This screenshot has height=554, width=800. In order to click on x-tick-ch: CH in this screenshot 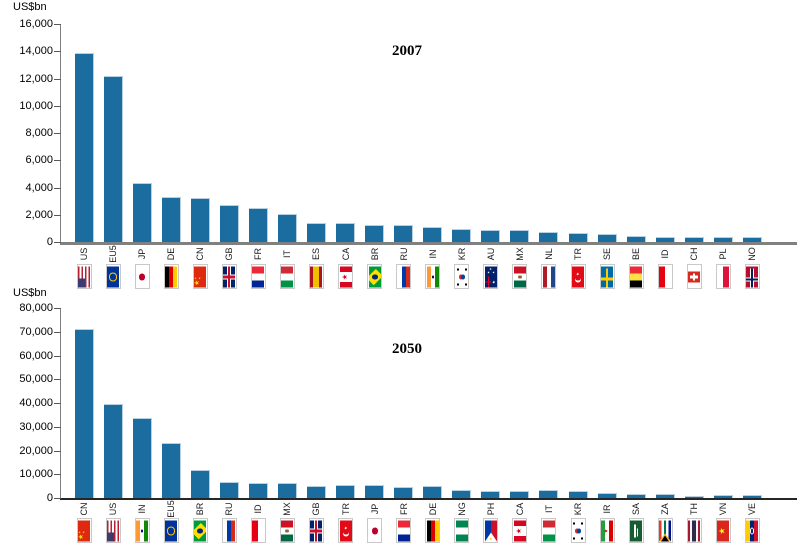, I will do `click(694, 254)`.